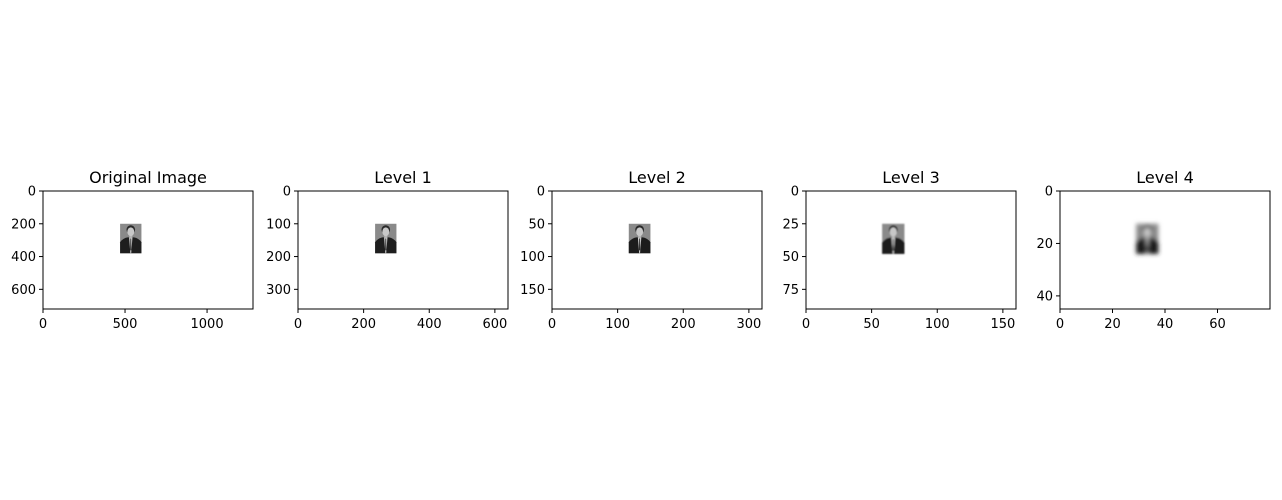 This screenshot has width=1282, height=500. Describe the element at coordinates (1165, 324) in the screenshot. I see `x-tick-label: 40` at that location.